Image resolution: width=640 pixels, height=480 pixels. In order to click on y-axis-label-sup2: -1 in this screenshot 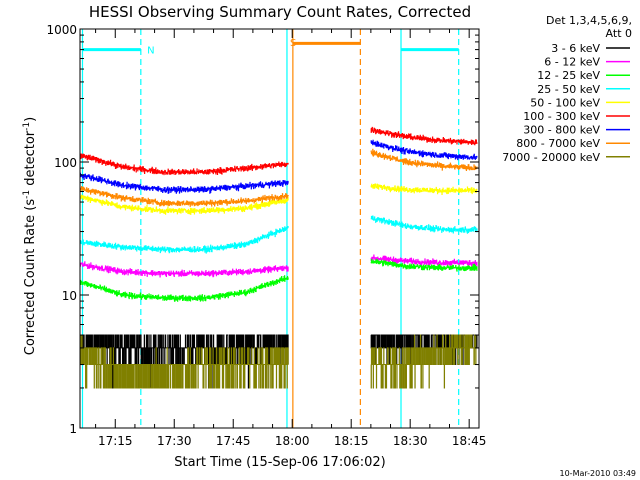, I will do `click(27, 126)`.